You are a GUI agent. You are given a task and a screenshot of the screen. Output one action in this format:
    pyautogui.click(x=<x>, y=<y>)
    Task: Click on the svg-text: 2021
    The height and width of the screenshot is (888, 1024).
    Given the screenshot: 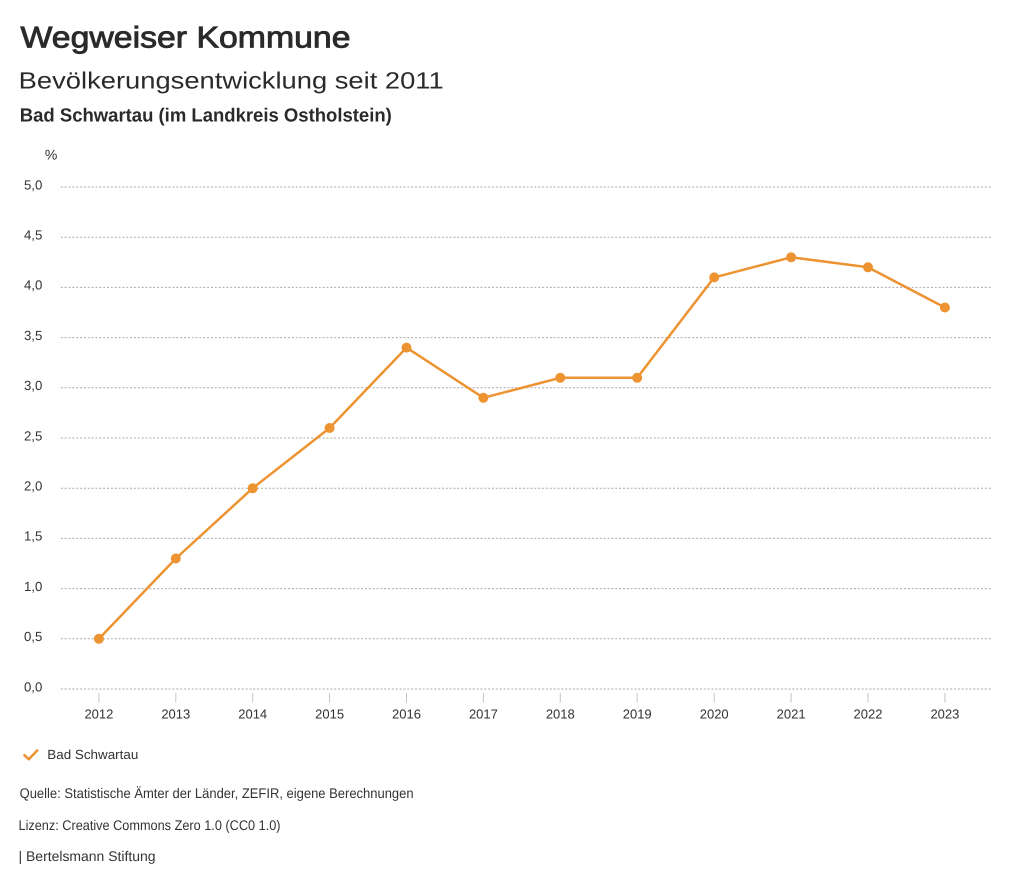 What is the action you would take?
    pyautogui.click(x=791, y=714)
    